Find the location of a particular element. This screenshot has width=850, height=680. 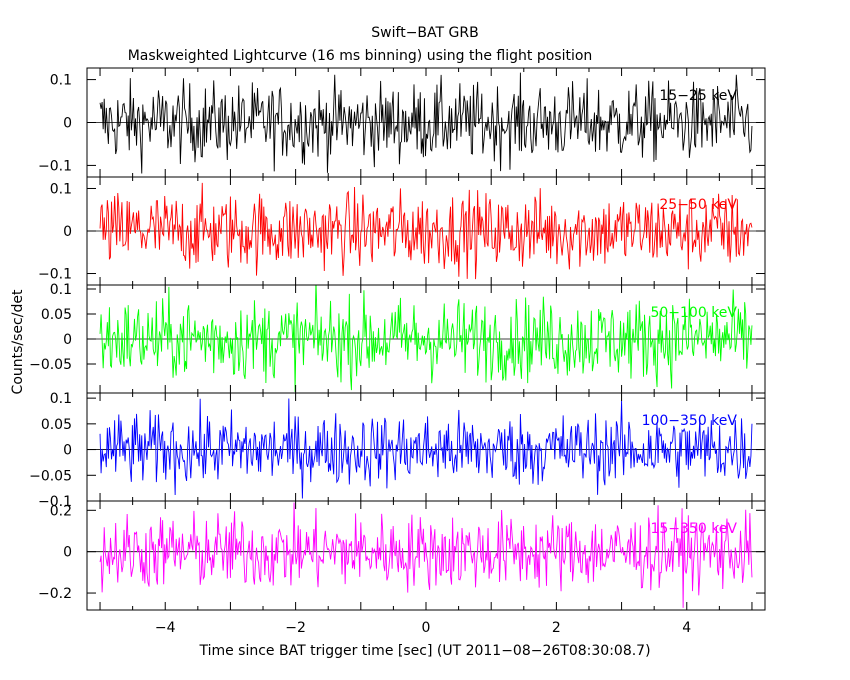

panel-1: 15−25 keV 0.1 0 −0.1 is located at coordinates (402, 122).